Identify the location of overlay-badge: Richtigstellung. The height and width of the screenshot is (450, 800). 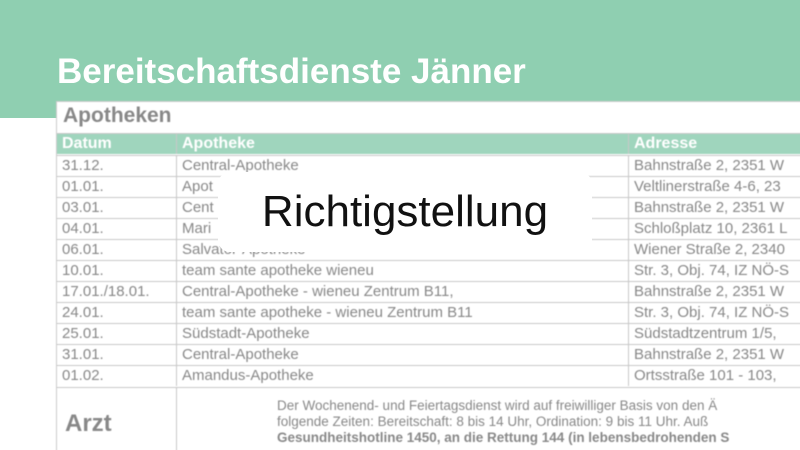
(405, 212).